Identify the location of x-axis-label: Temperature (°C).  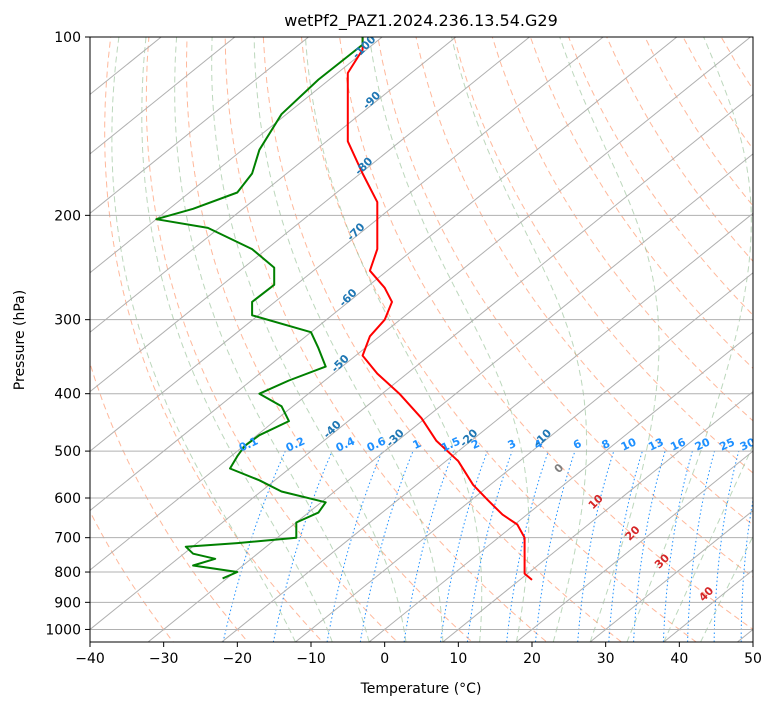
(421, 689).